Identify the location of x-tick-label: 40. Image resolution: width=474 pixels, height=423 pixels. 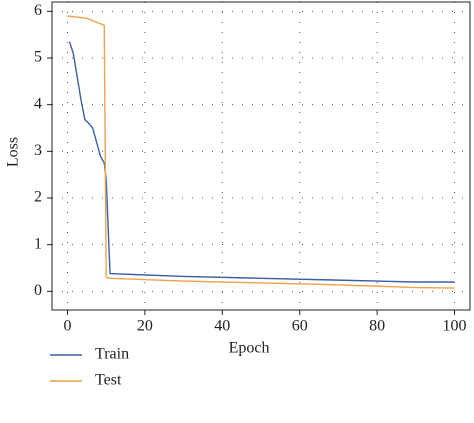
(222, 326).